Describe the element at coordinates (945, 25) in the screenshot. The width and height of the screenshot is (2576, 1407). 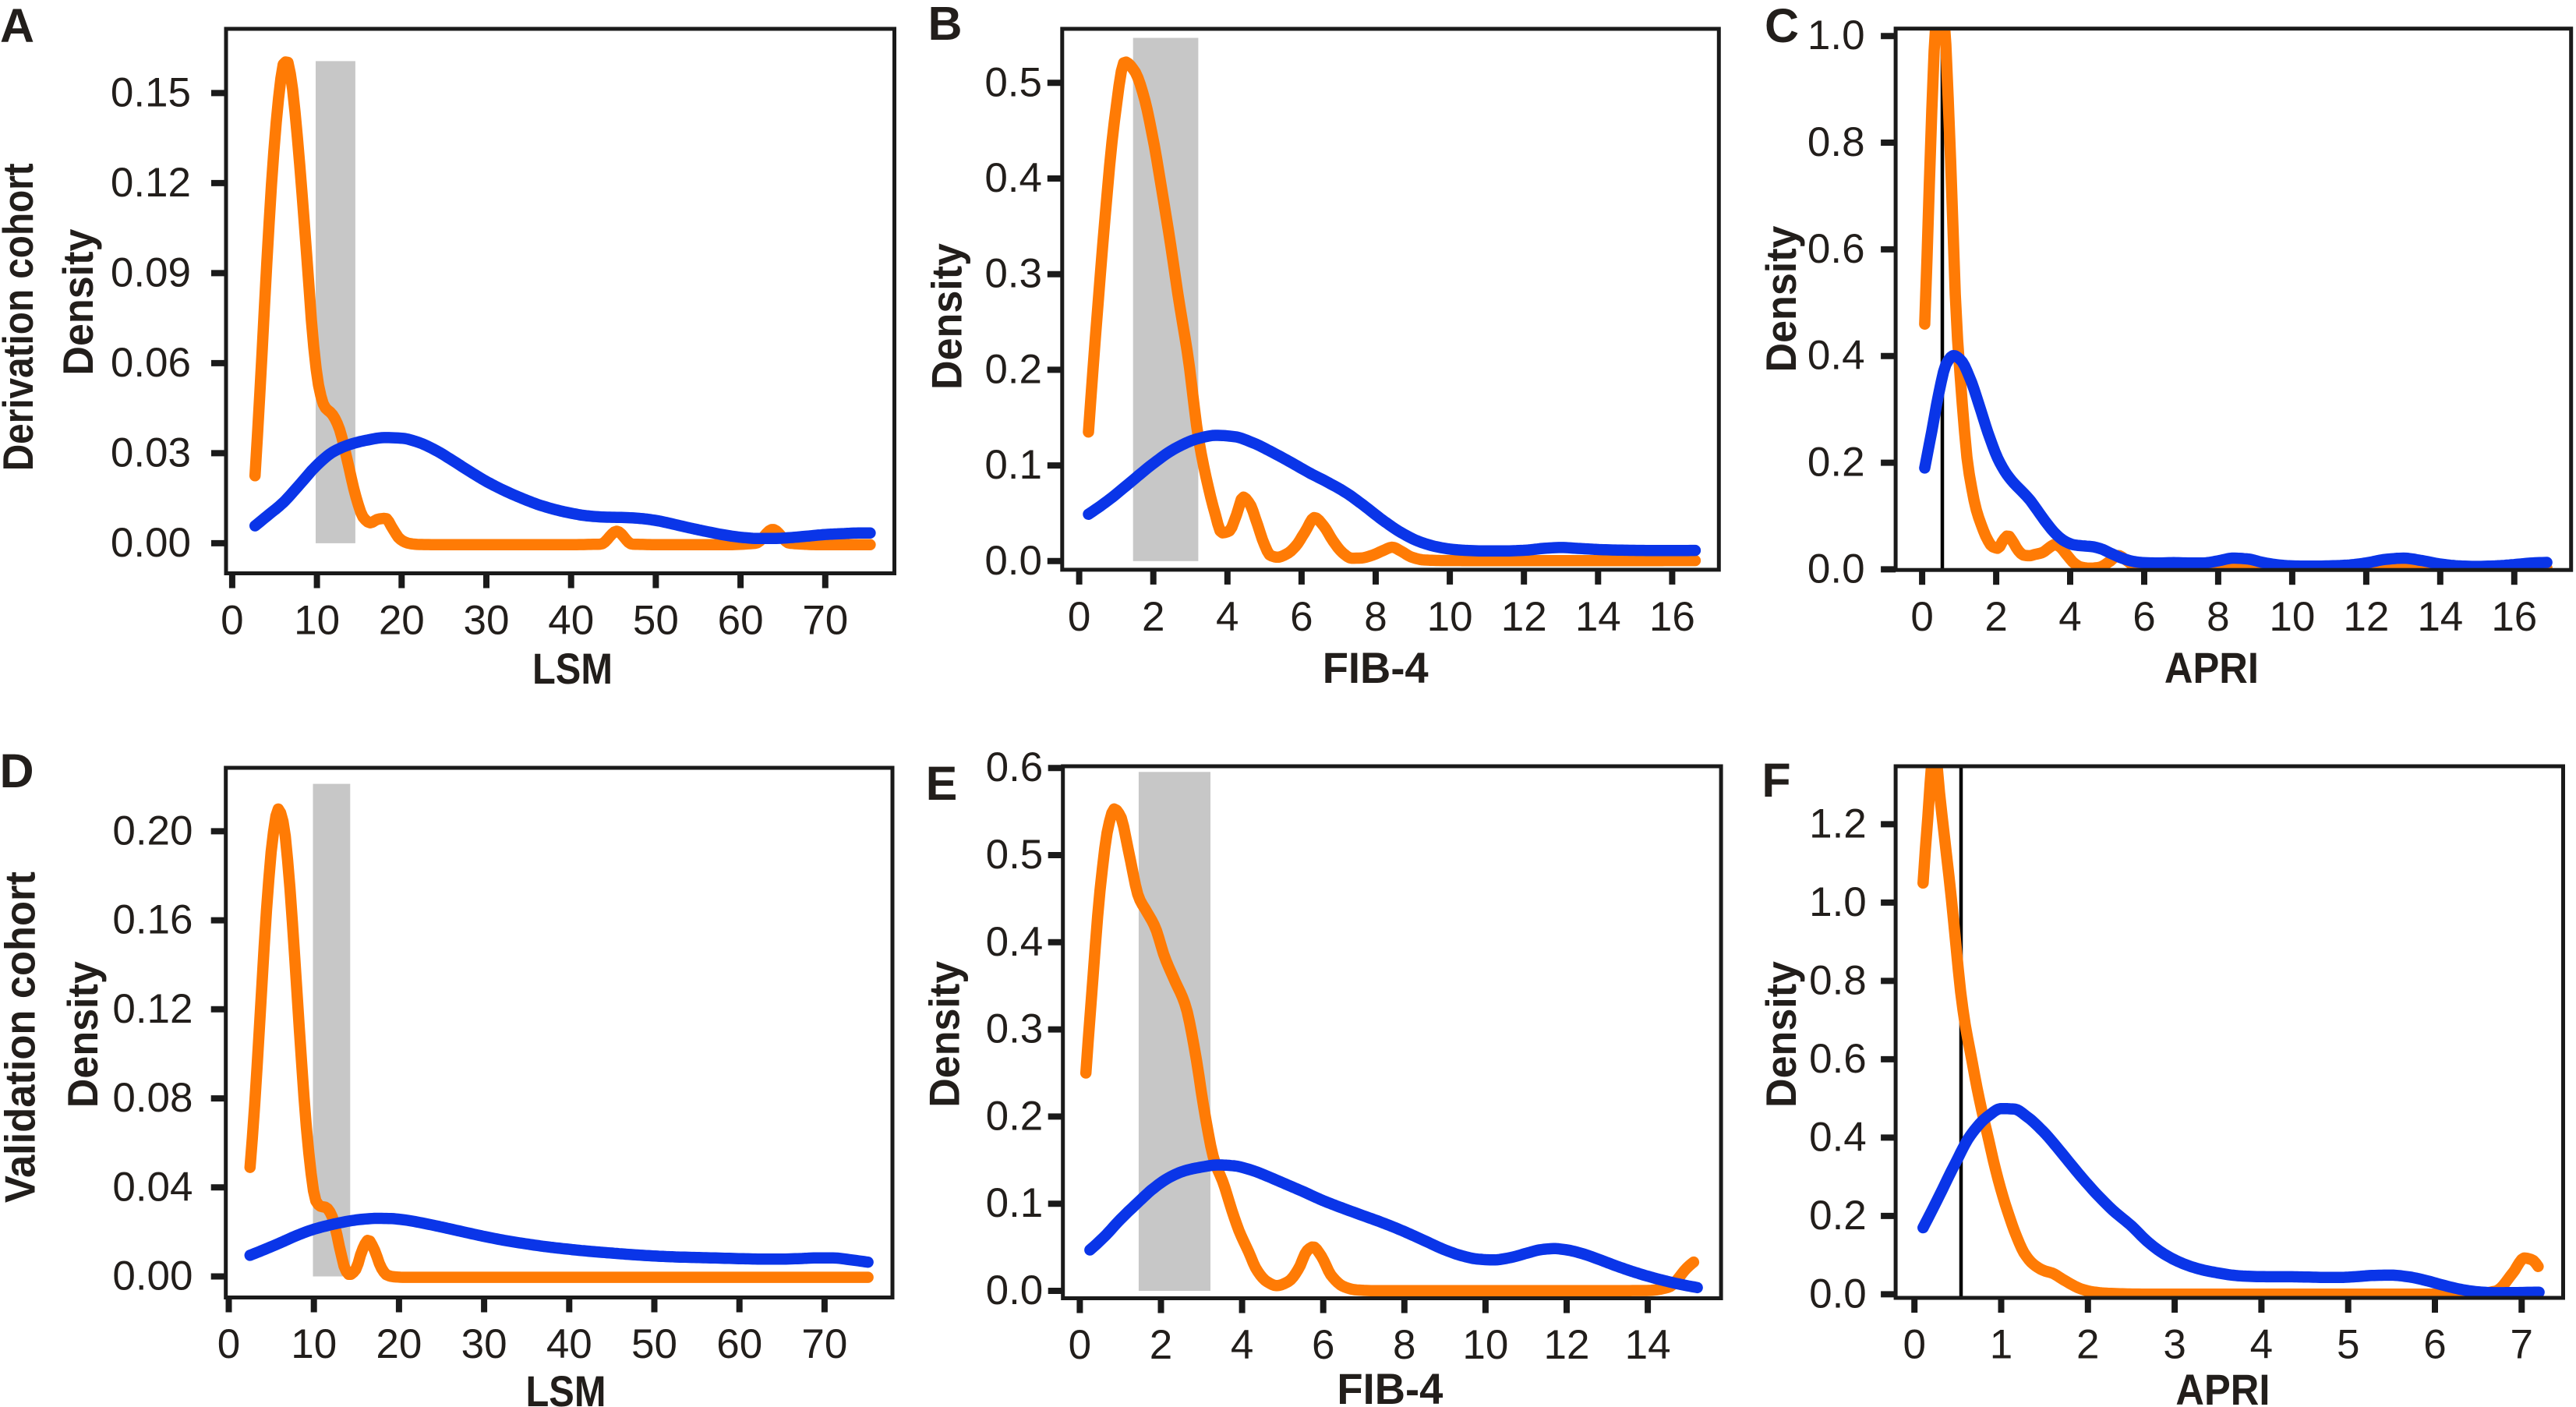
I see `svg-text: B` at that location.